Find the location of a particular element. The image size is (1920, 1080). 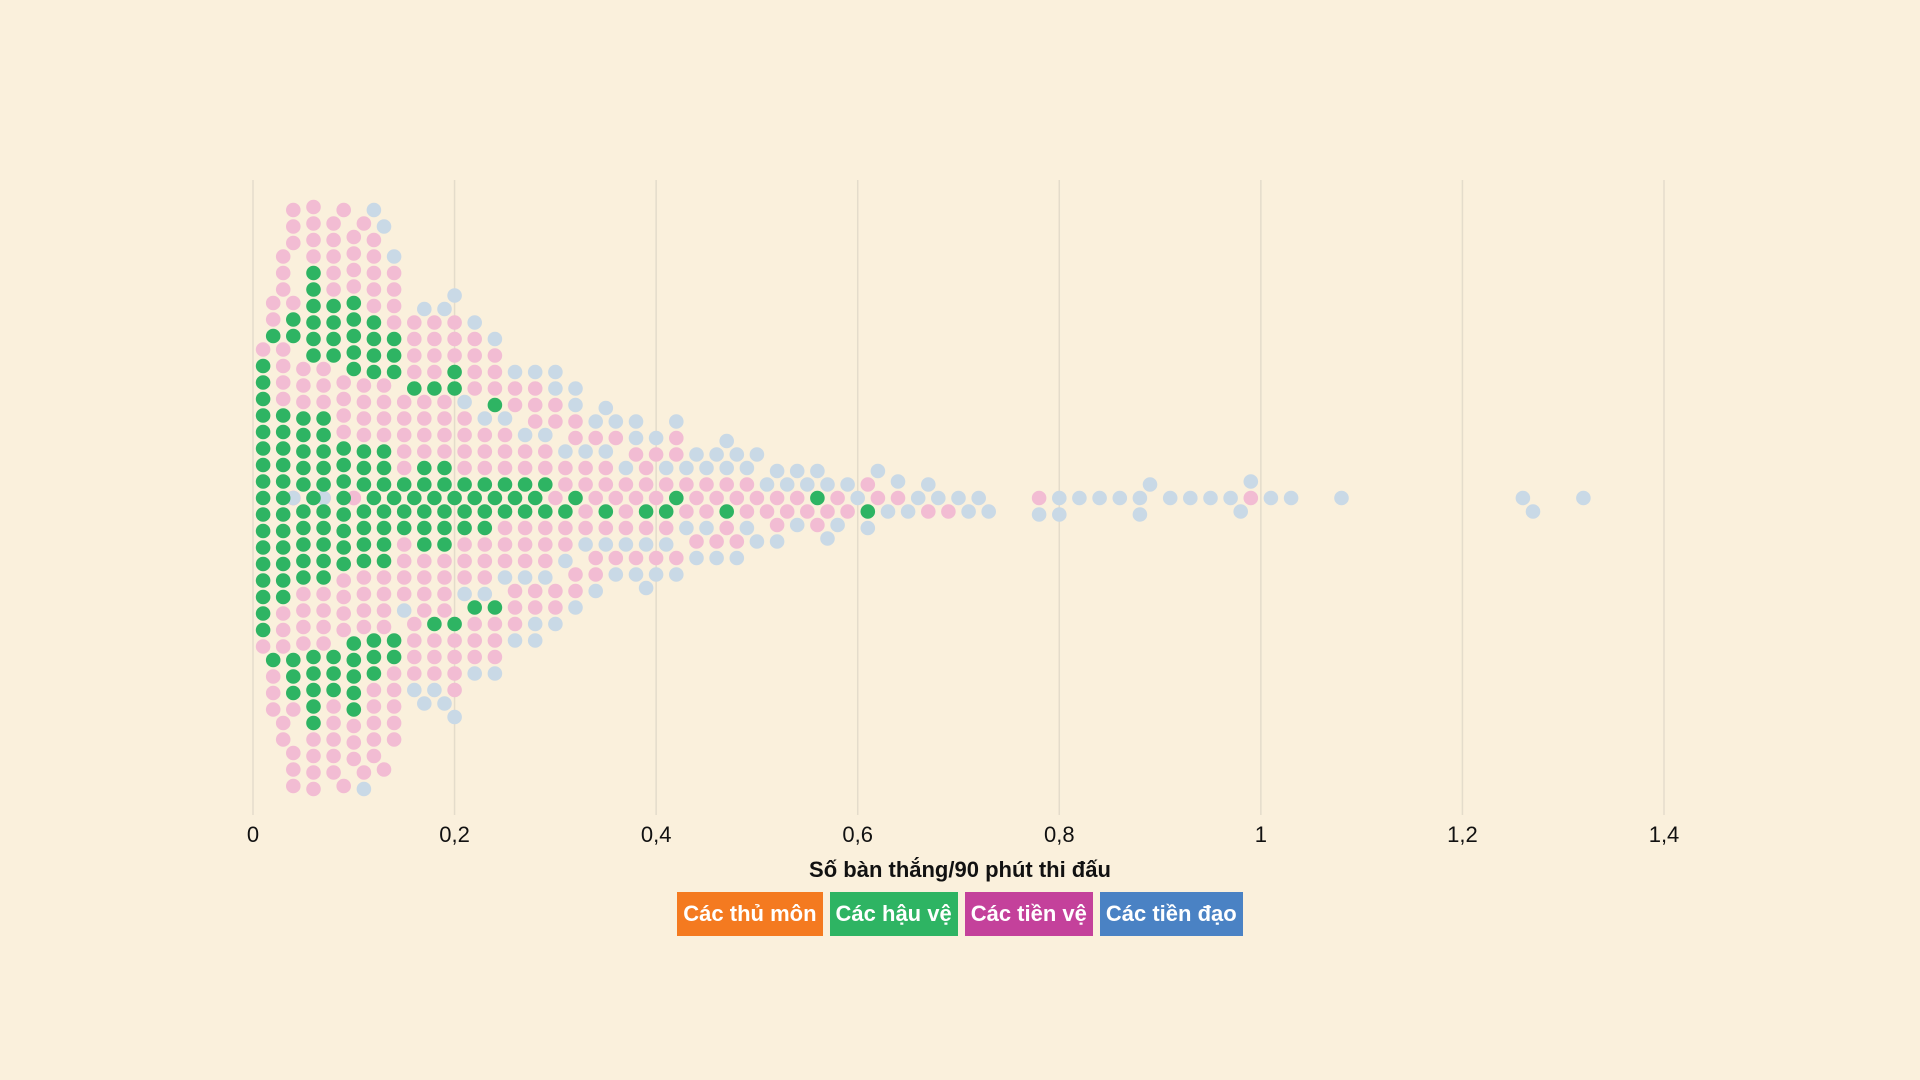

legend-button-mid: Các tiền vệ is located at coordinates (1028, 914).